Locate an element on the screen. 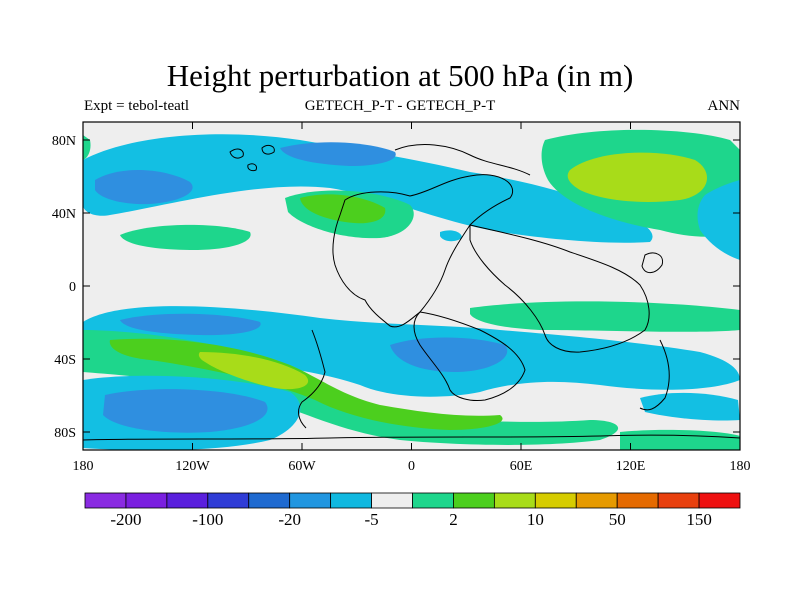  coastline-south-east-coast is located at coordinates (654, 375).